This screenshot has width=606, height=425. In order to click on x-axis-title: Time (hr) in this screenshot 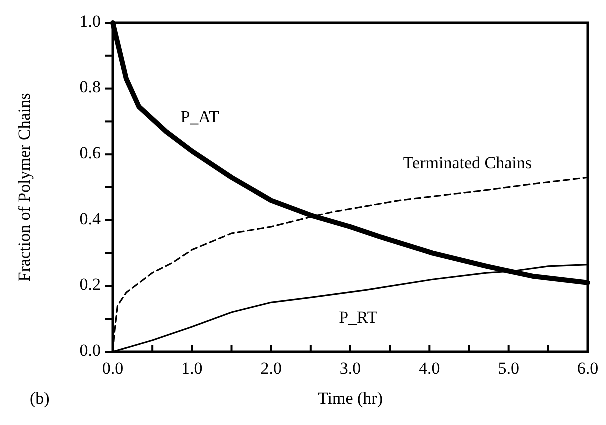, I will do `click(351, 398)`.